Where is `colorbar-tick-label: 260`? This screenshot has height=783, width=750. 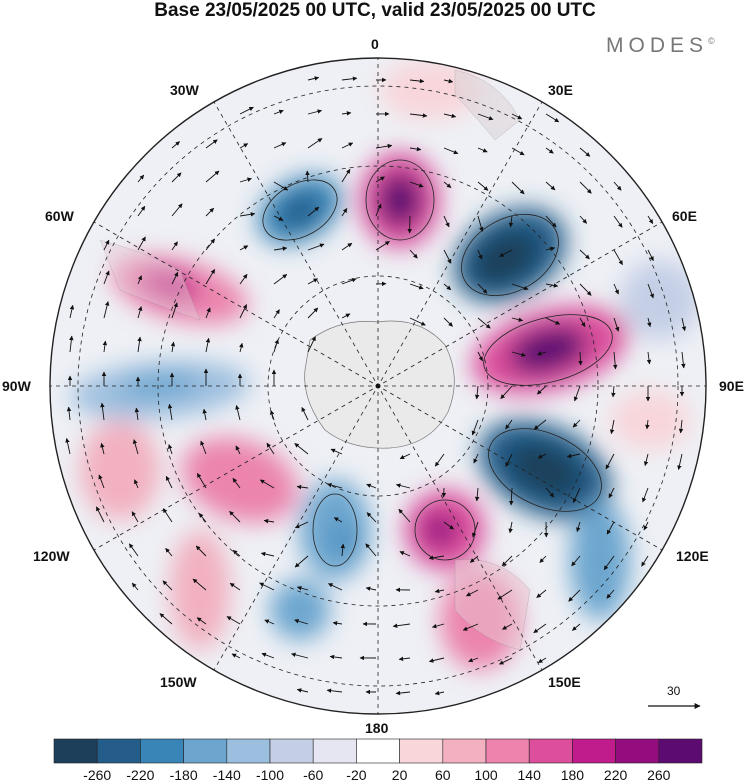
colorbar-tick-label: 260 is located at coordinates (659, 775).